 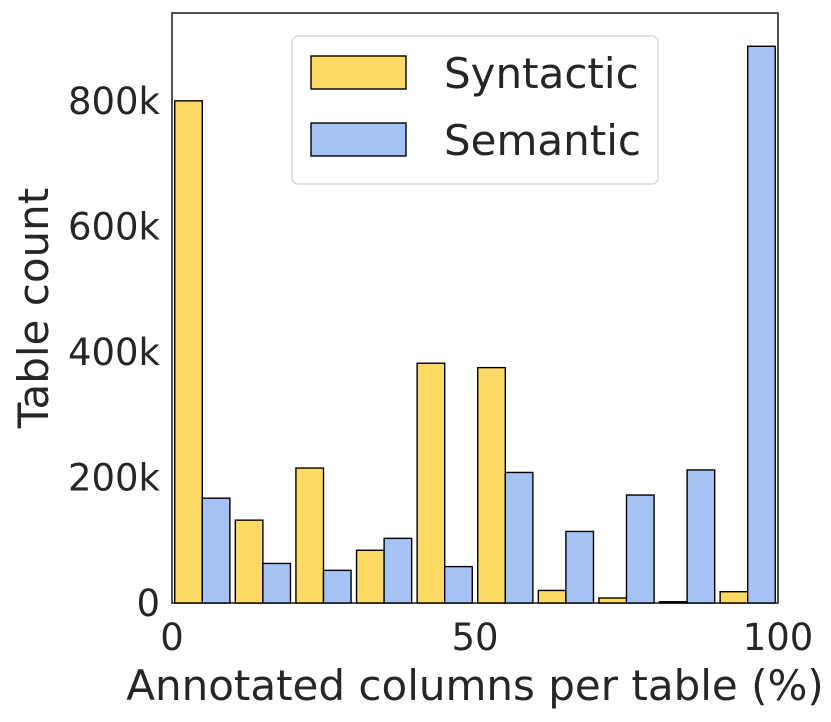 What do you see at coordinates (148, 603) in the screenshot?
I see `y-tick-label: 0` at bounding box center [148, 603].